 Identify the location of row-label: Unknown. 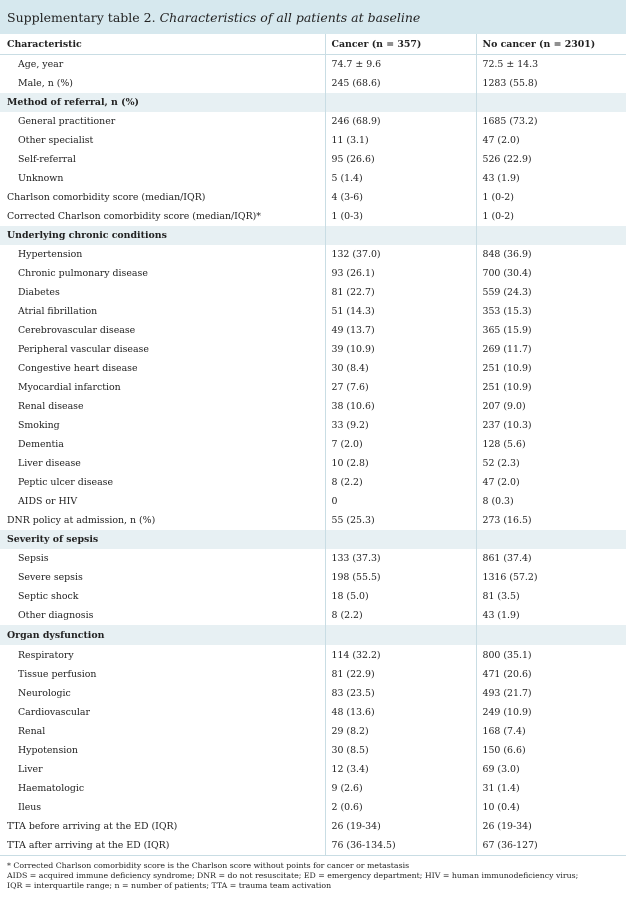
(41, 178).